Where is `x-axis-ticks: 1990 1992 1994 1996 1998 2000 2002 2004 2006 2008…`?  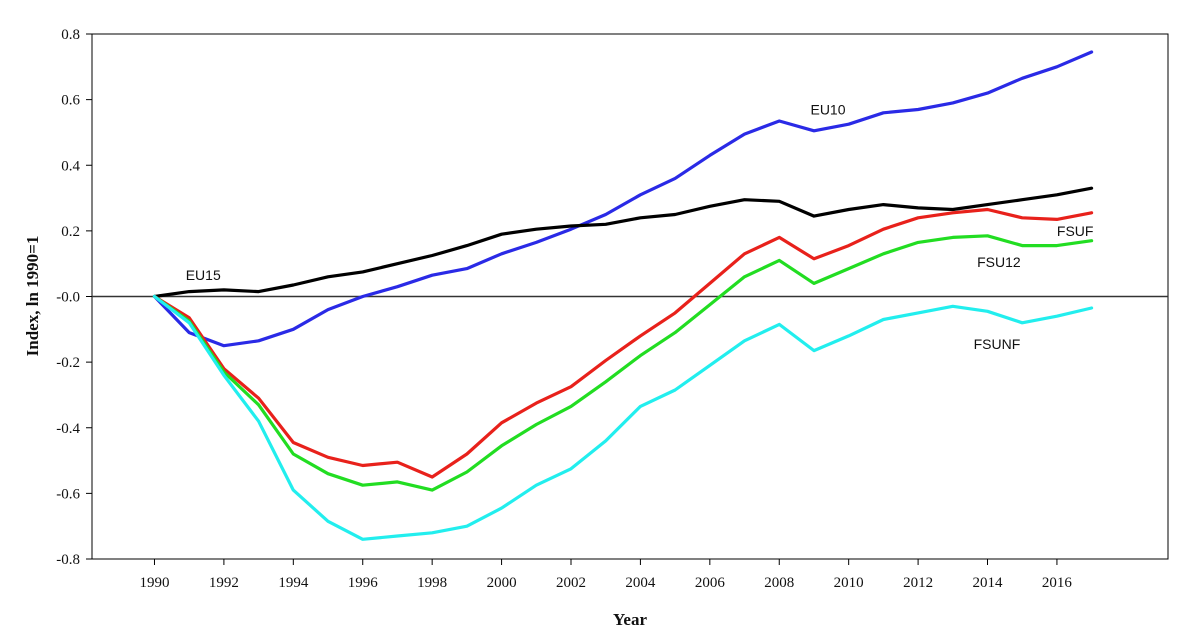 x-axis-ticks: 1990 1992 1994 1996 1998 2000 2002 2004 2006 2008… is located at coordinates (605, 575).